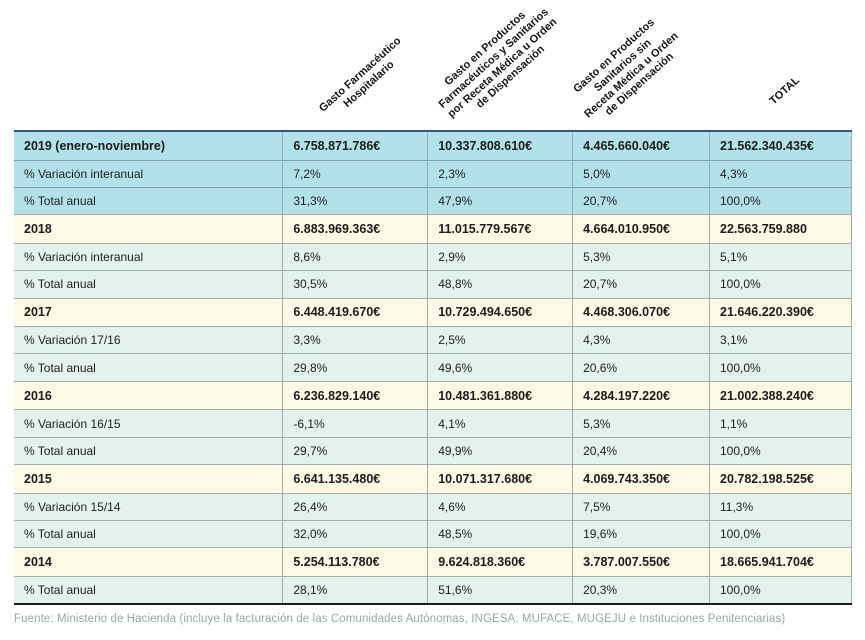  What do you see at coordinates (355, 395) in the screenshot?
I see `cell-gasto-hospitalario: 6.236.829.140€` at bounding box center [355, 395].